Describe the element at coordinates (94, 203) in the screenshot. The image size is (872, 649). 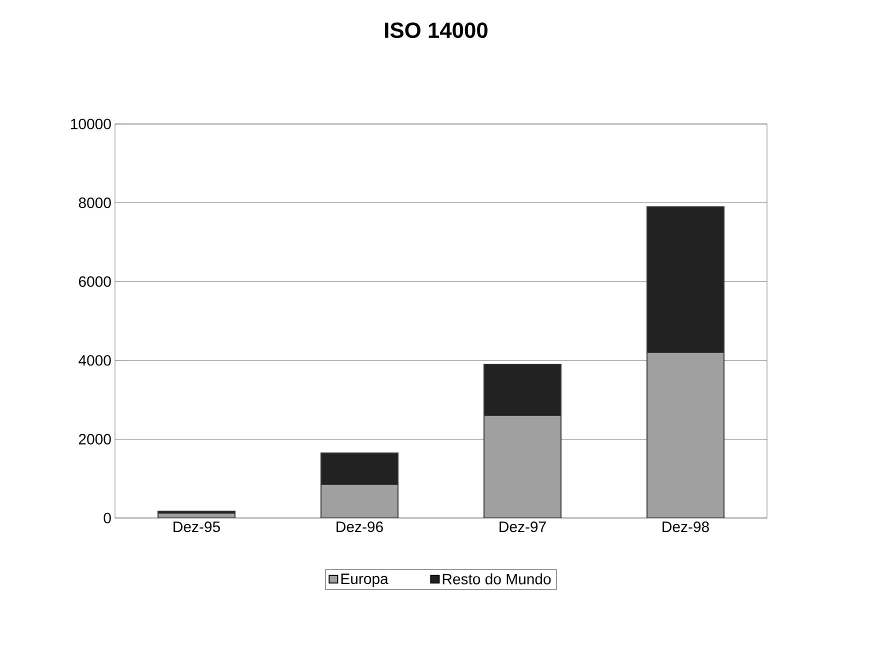
I see `y-tick-label: 8000` at that location.